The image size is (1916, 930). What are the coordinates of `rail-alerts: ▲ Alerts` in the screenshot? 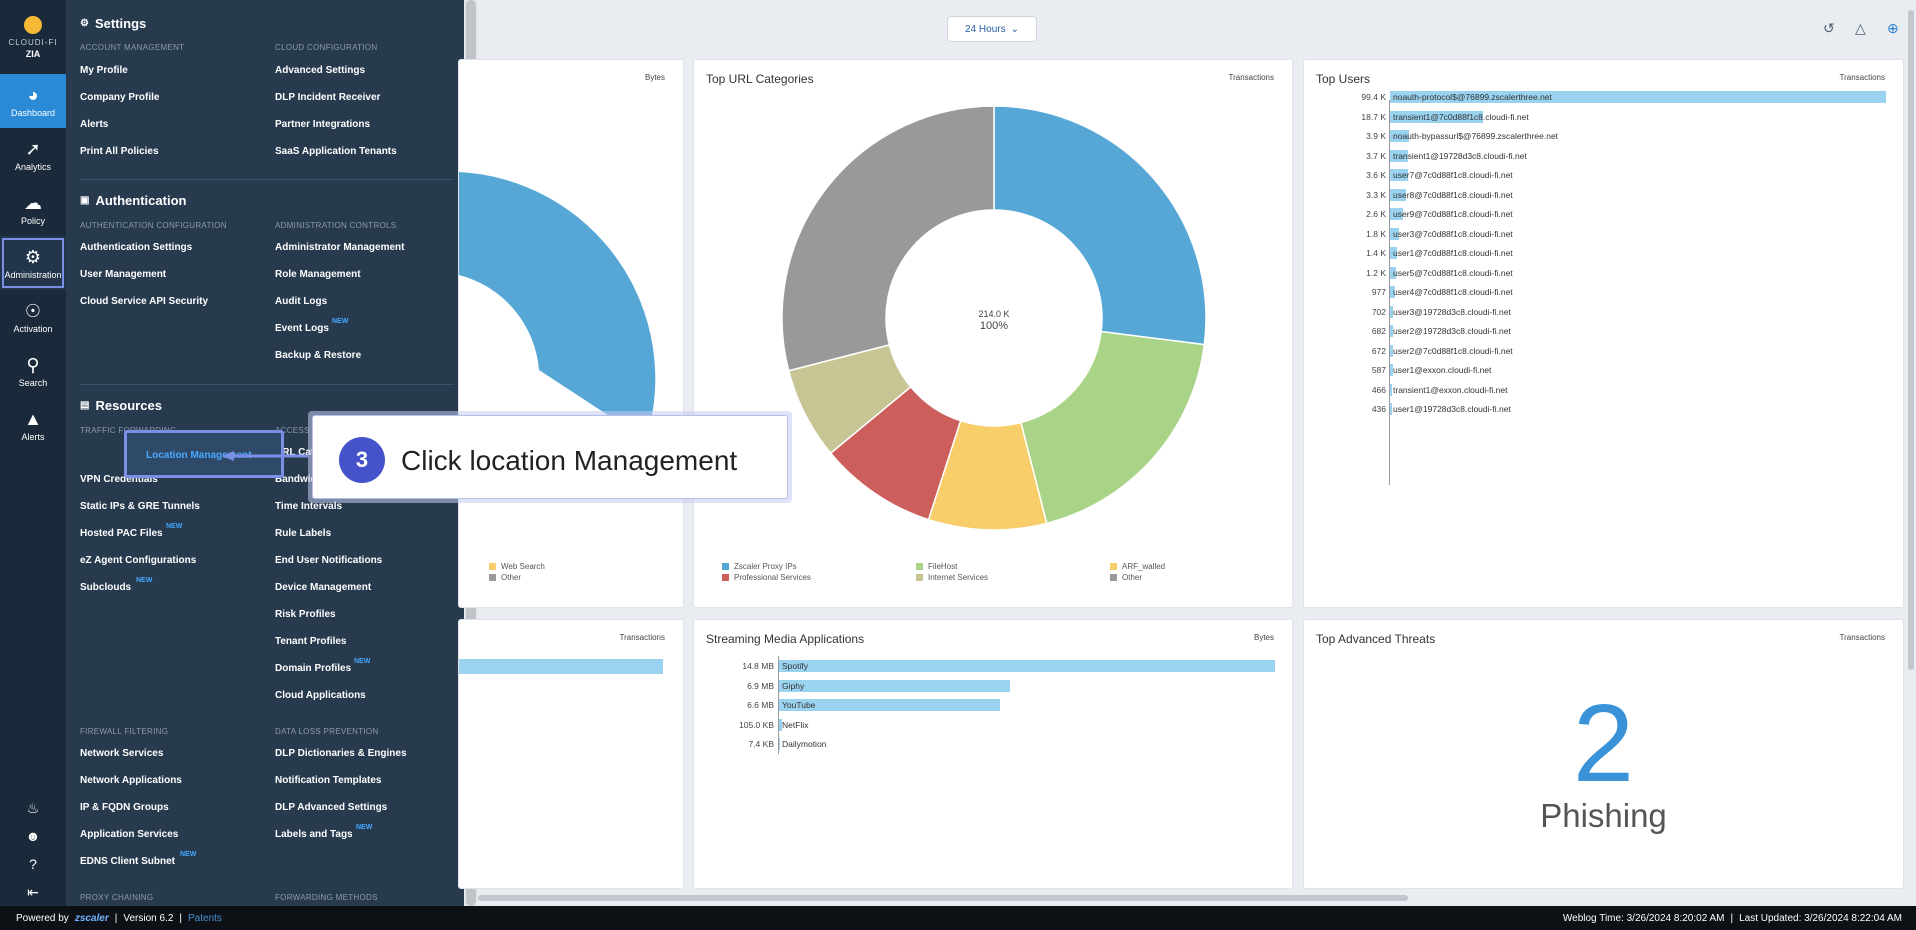 It's located at (33, 425).